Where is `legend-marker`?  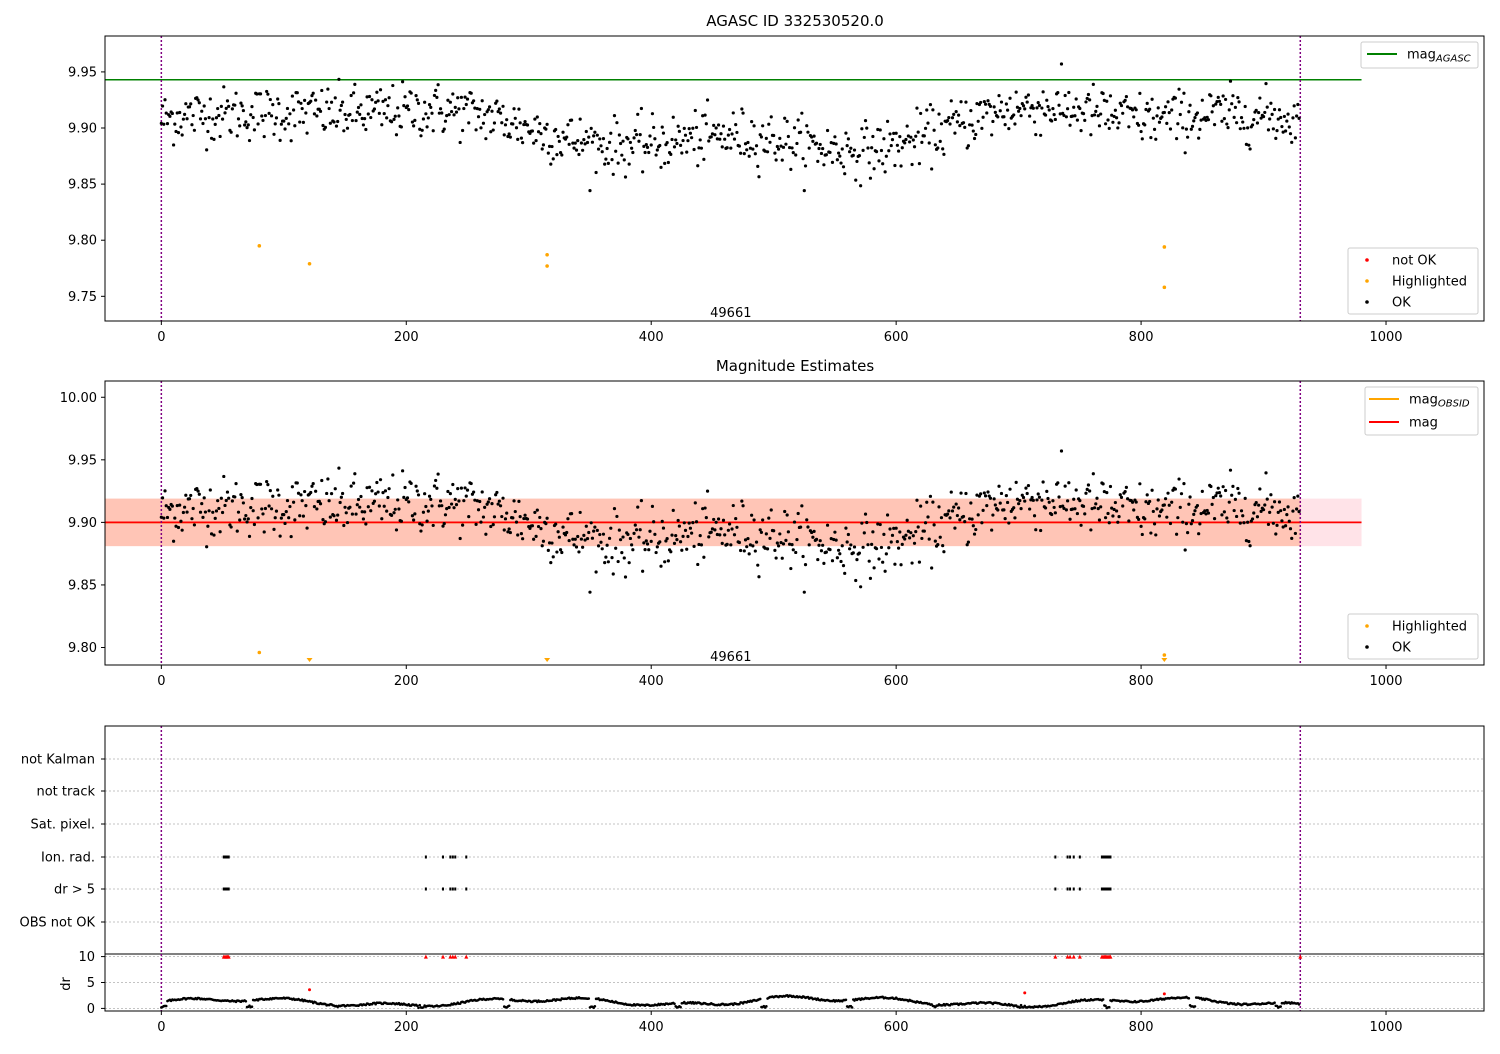 legend-marker is located at coordinates (1367, 281).